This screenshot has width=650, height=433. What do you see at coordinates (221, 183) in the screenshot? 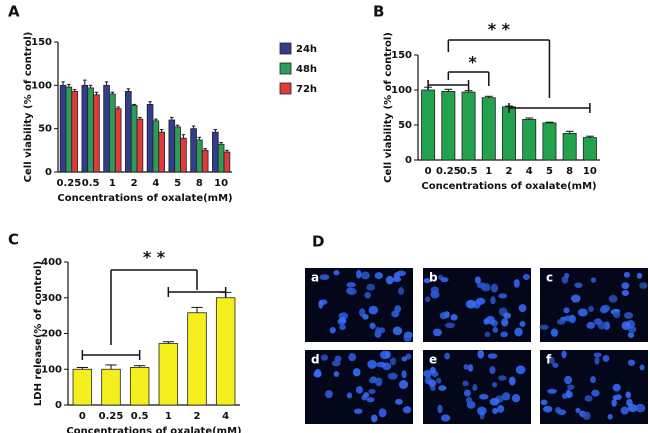
I see `x-tick-label: 10` at bounding box center [221, 183].